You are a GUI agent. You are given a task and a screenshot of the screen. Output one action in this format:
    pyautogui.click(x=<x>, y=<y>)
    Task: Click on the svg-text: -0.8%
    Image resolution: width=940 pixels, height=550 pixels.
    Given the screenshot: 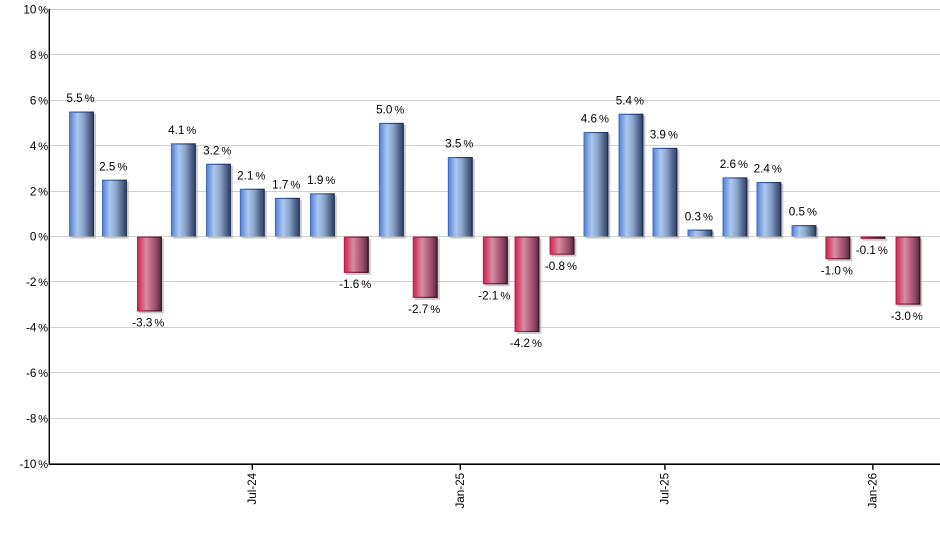 What is the action you would take?
    pyautogui.click(x=561, y=266)
    